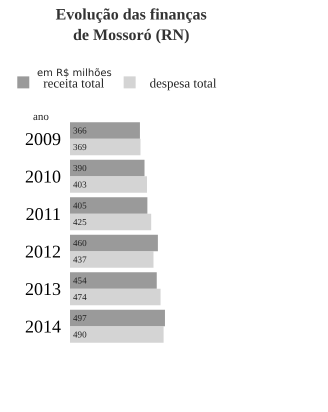 This screenshot has width=328, height=412. What do you see at coordinates (41, 117) in the screenshot?
I see `y-axis-title: ano` at bounding box center [41, 117].